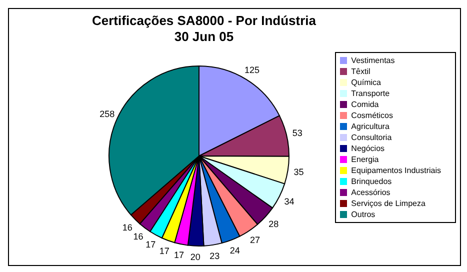 Image resolution: width=467 pixels, height=272 pixels. I want to click on legend-label: Equipamentos Industriais, so click(396, 170).